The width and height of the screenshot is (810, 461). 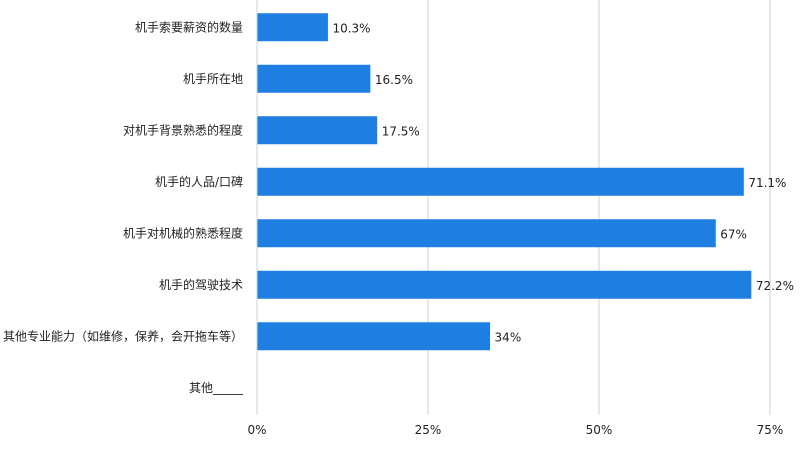 I want to click on x-tick-label: 25%, so click(x=428, y=430).